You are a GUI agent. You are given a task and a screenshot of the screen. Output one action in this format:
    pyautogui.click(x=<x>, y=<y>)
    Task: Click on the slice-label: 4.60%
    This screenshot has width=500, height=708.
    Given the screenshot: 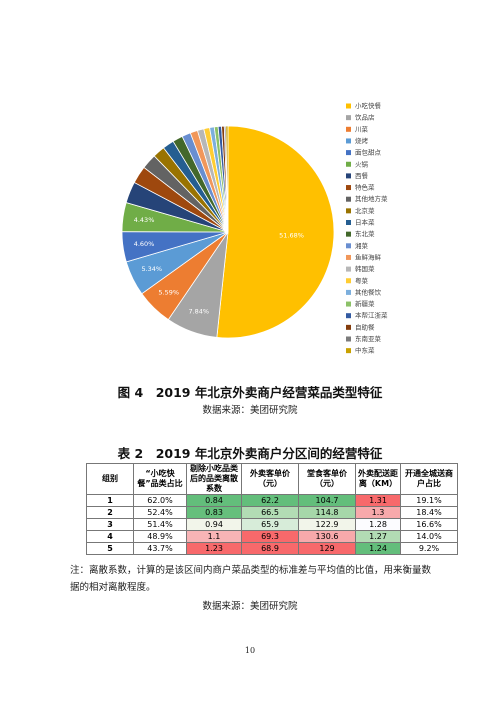 What is the action you would take?
    pyautogui.click(x=144, y=244)
    